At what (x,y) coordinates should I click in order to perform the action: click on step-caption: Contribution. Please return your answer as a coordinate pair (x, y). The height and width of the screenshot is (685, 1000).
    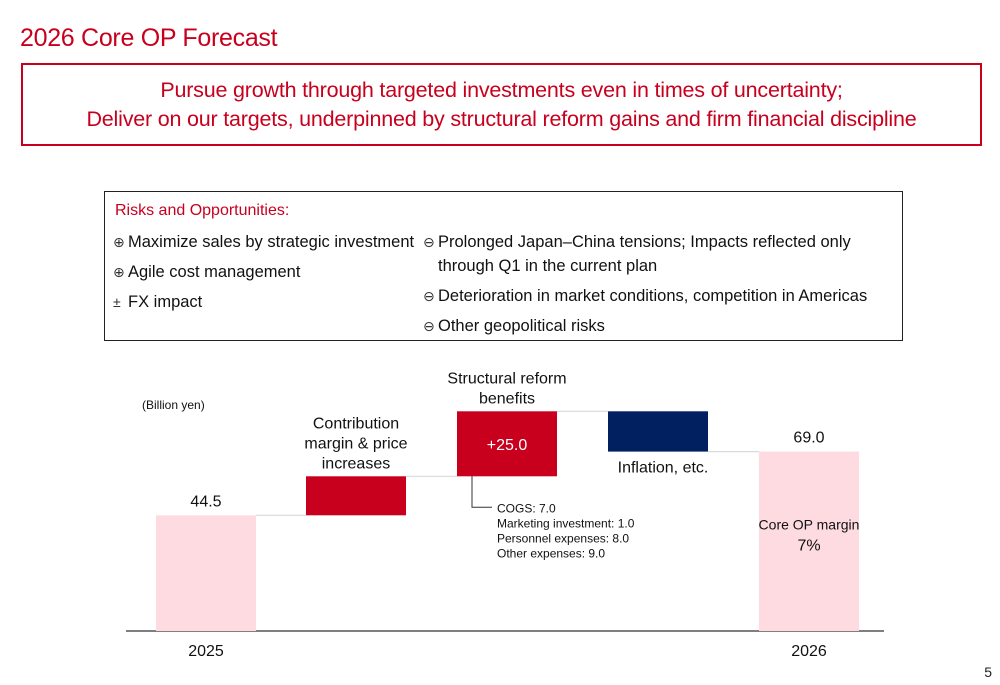
    Looking at the image, I should click on (356, 423).